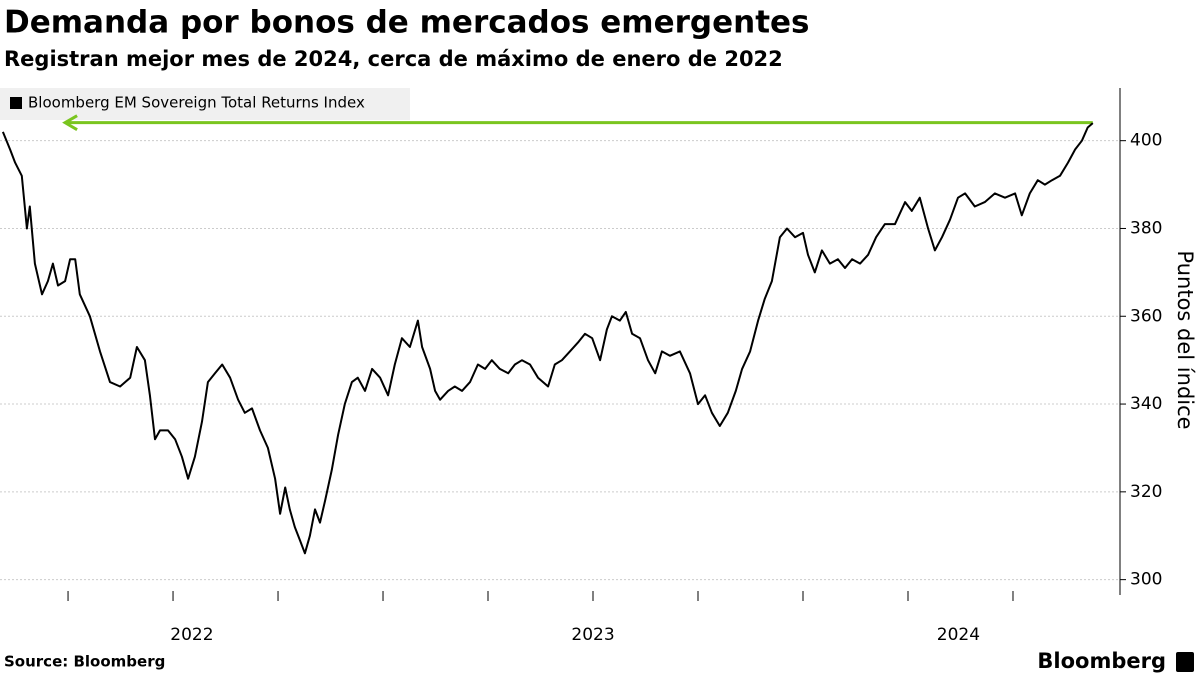 The width and height of the screenshot is (1200, 675). What do you see at coordinates (1185, 339) in the screenshot?
I see `y-axis-title: Puntos del índice` at bounding box center [1185, 339].